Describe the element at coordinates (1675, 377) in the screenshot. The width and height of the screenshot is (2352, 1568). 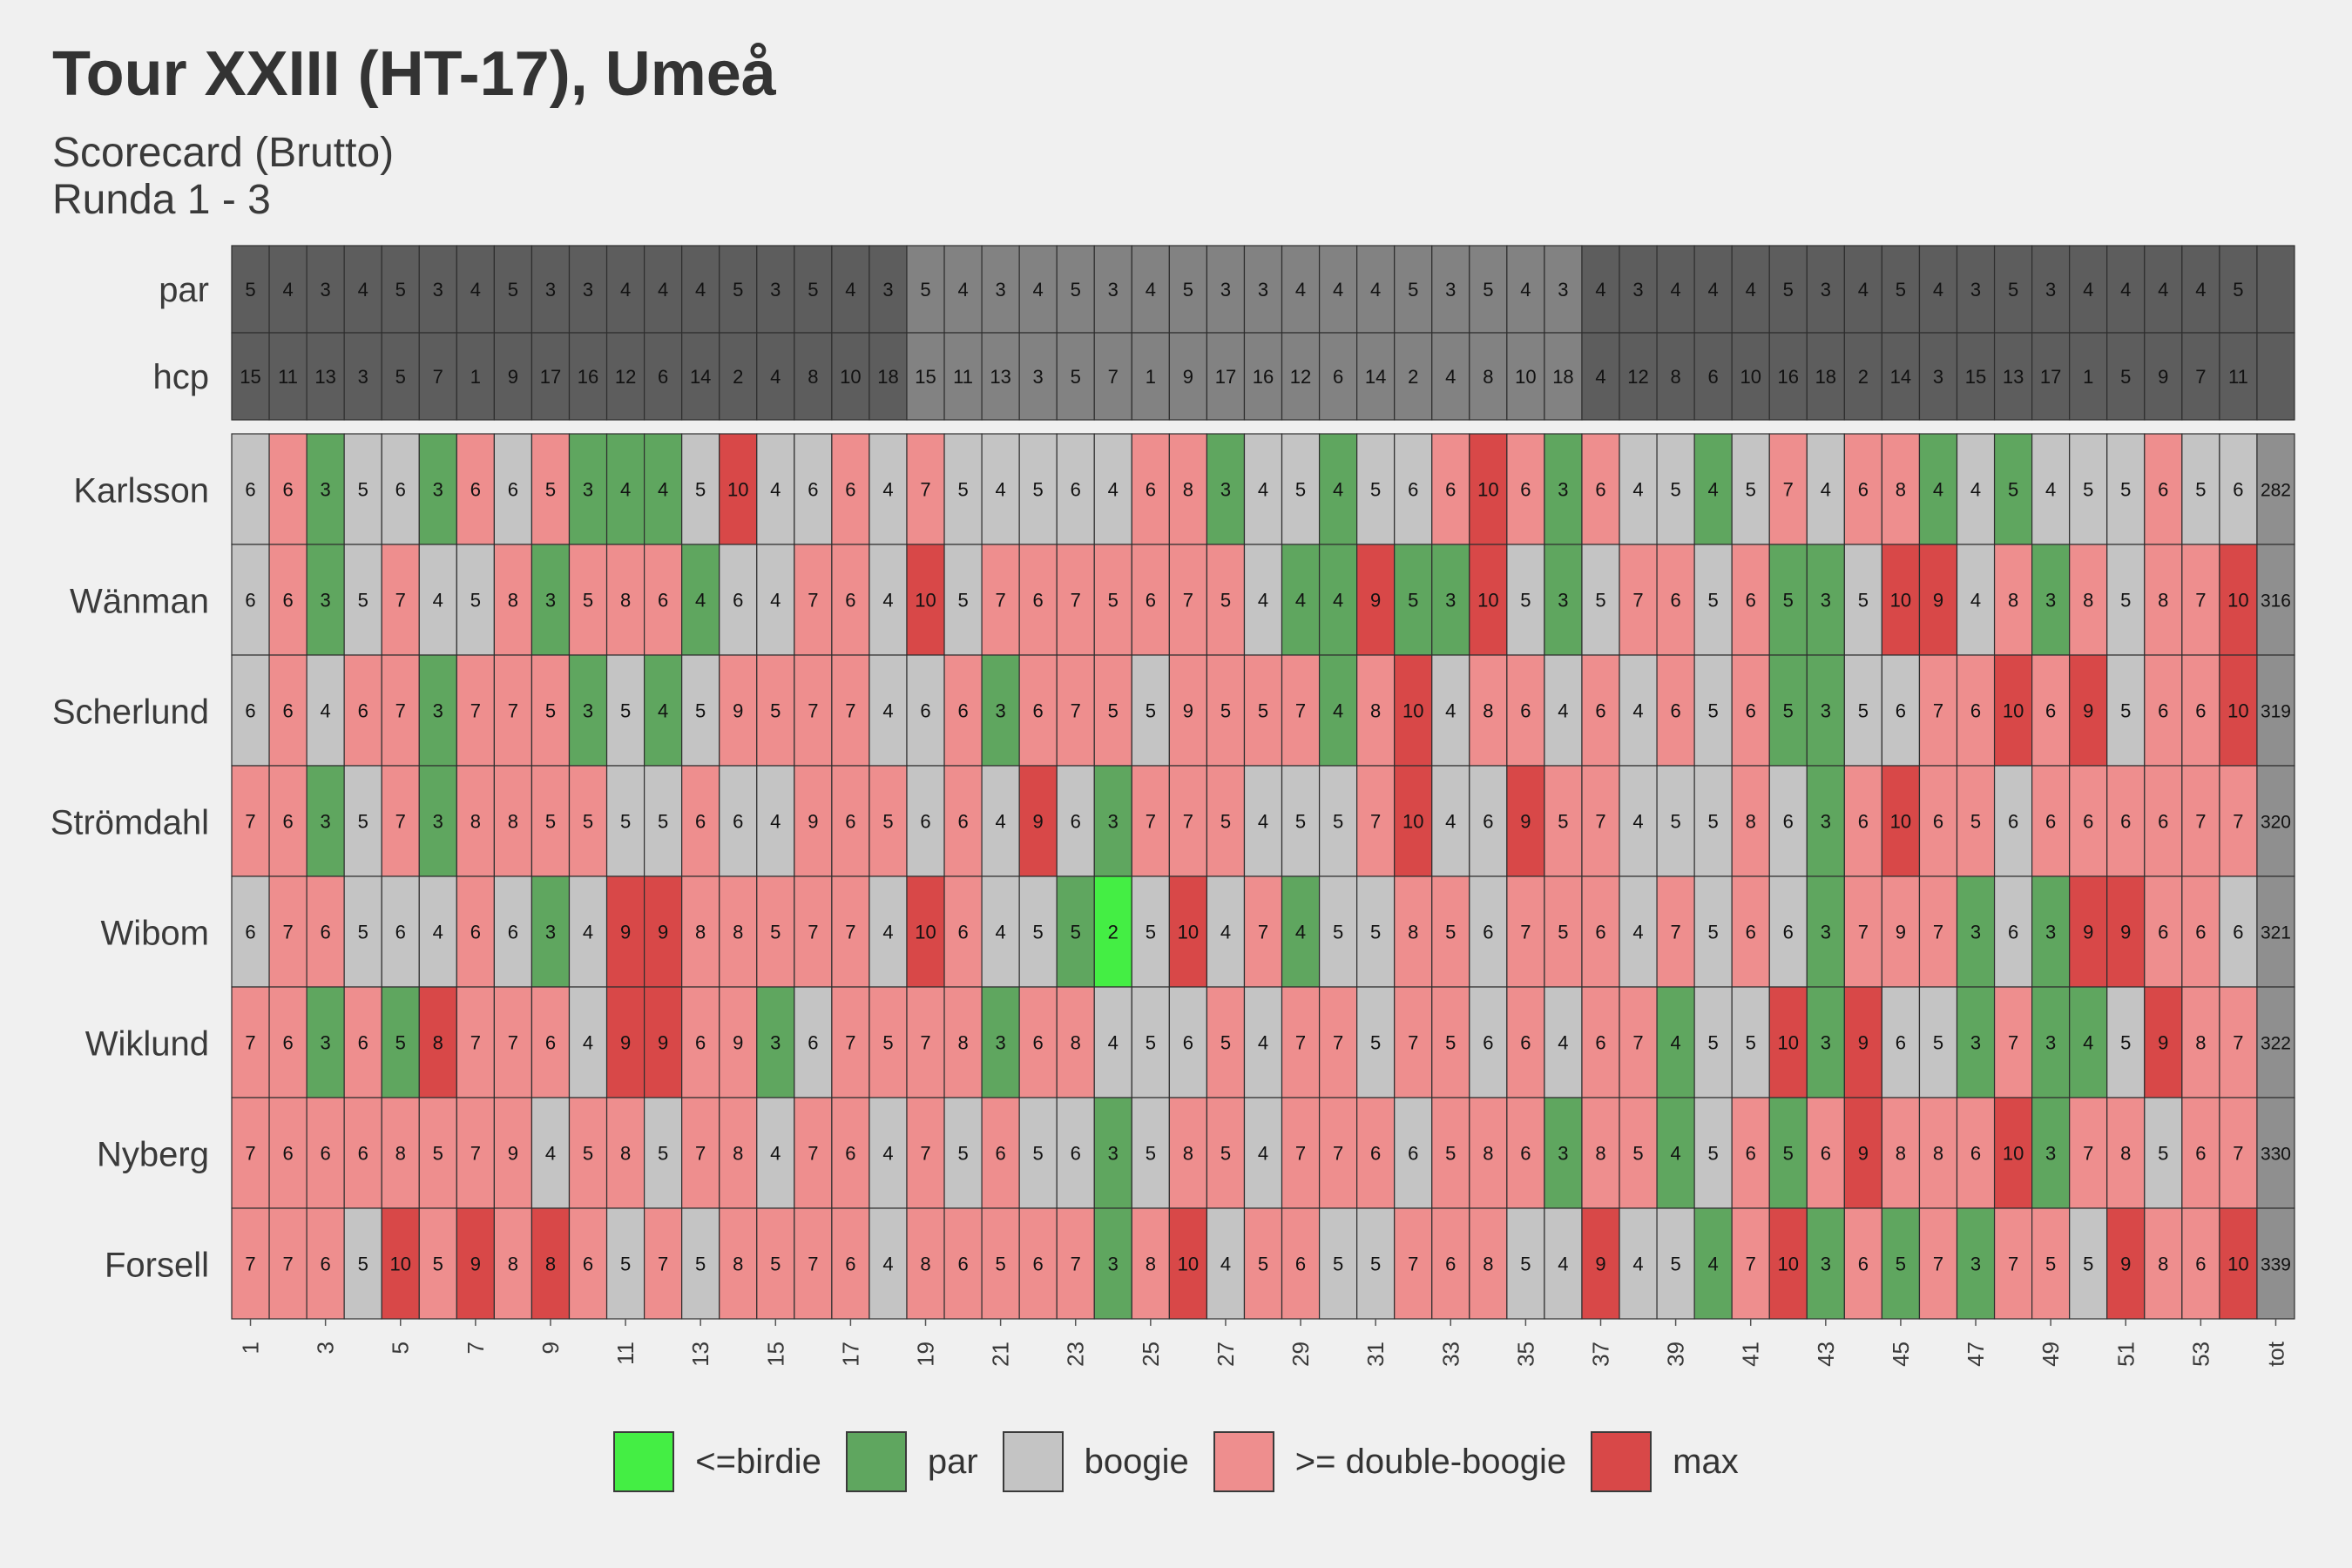
I see `header-cell-value-hcp: 8` at that location.